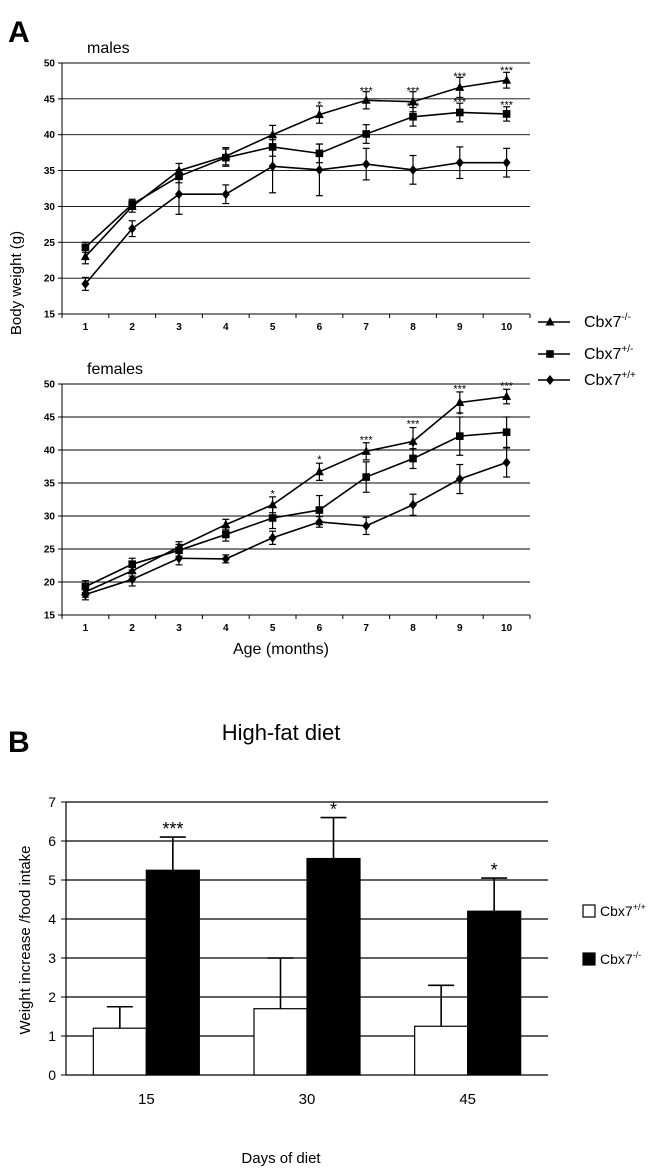  I want to click on panel-a-xlabel: Age (months), so click(281, 649).